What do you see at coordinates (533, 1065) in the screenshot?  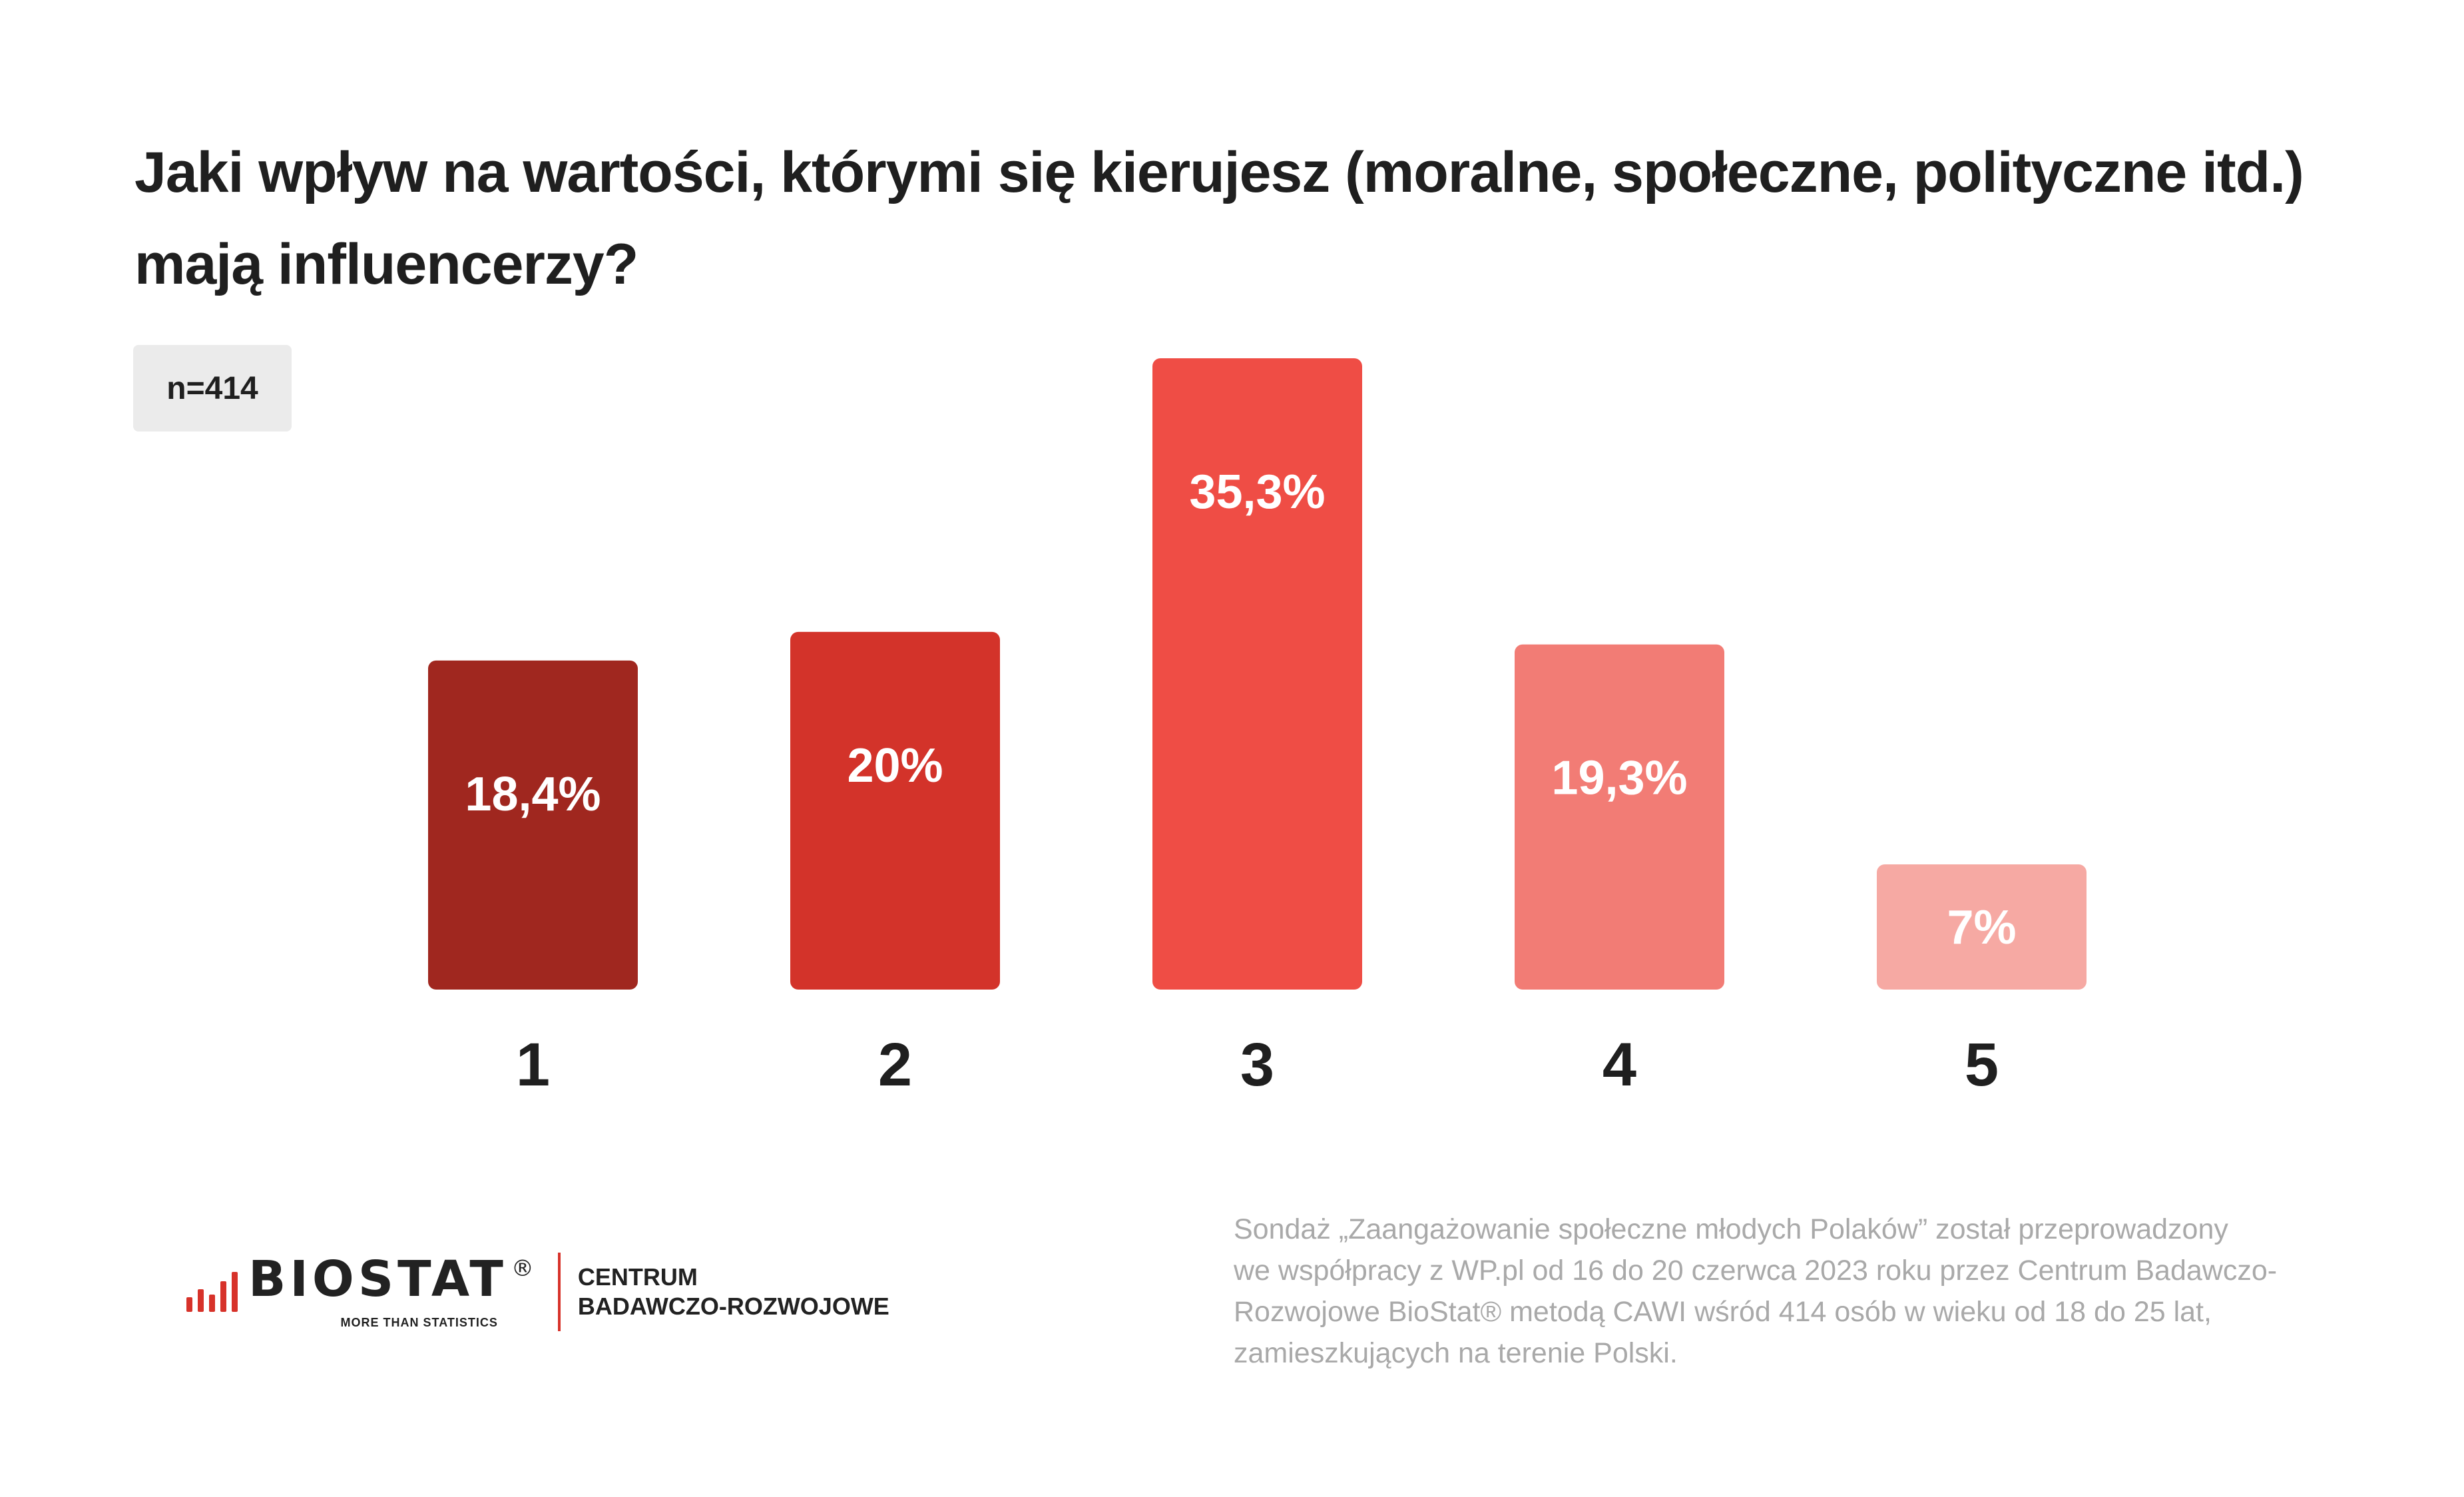 I see `category-label-1: 1` at bounding box center [533, 1065].